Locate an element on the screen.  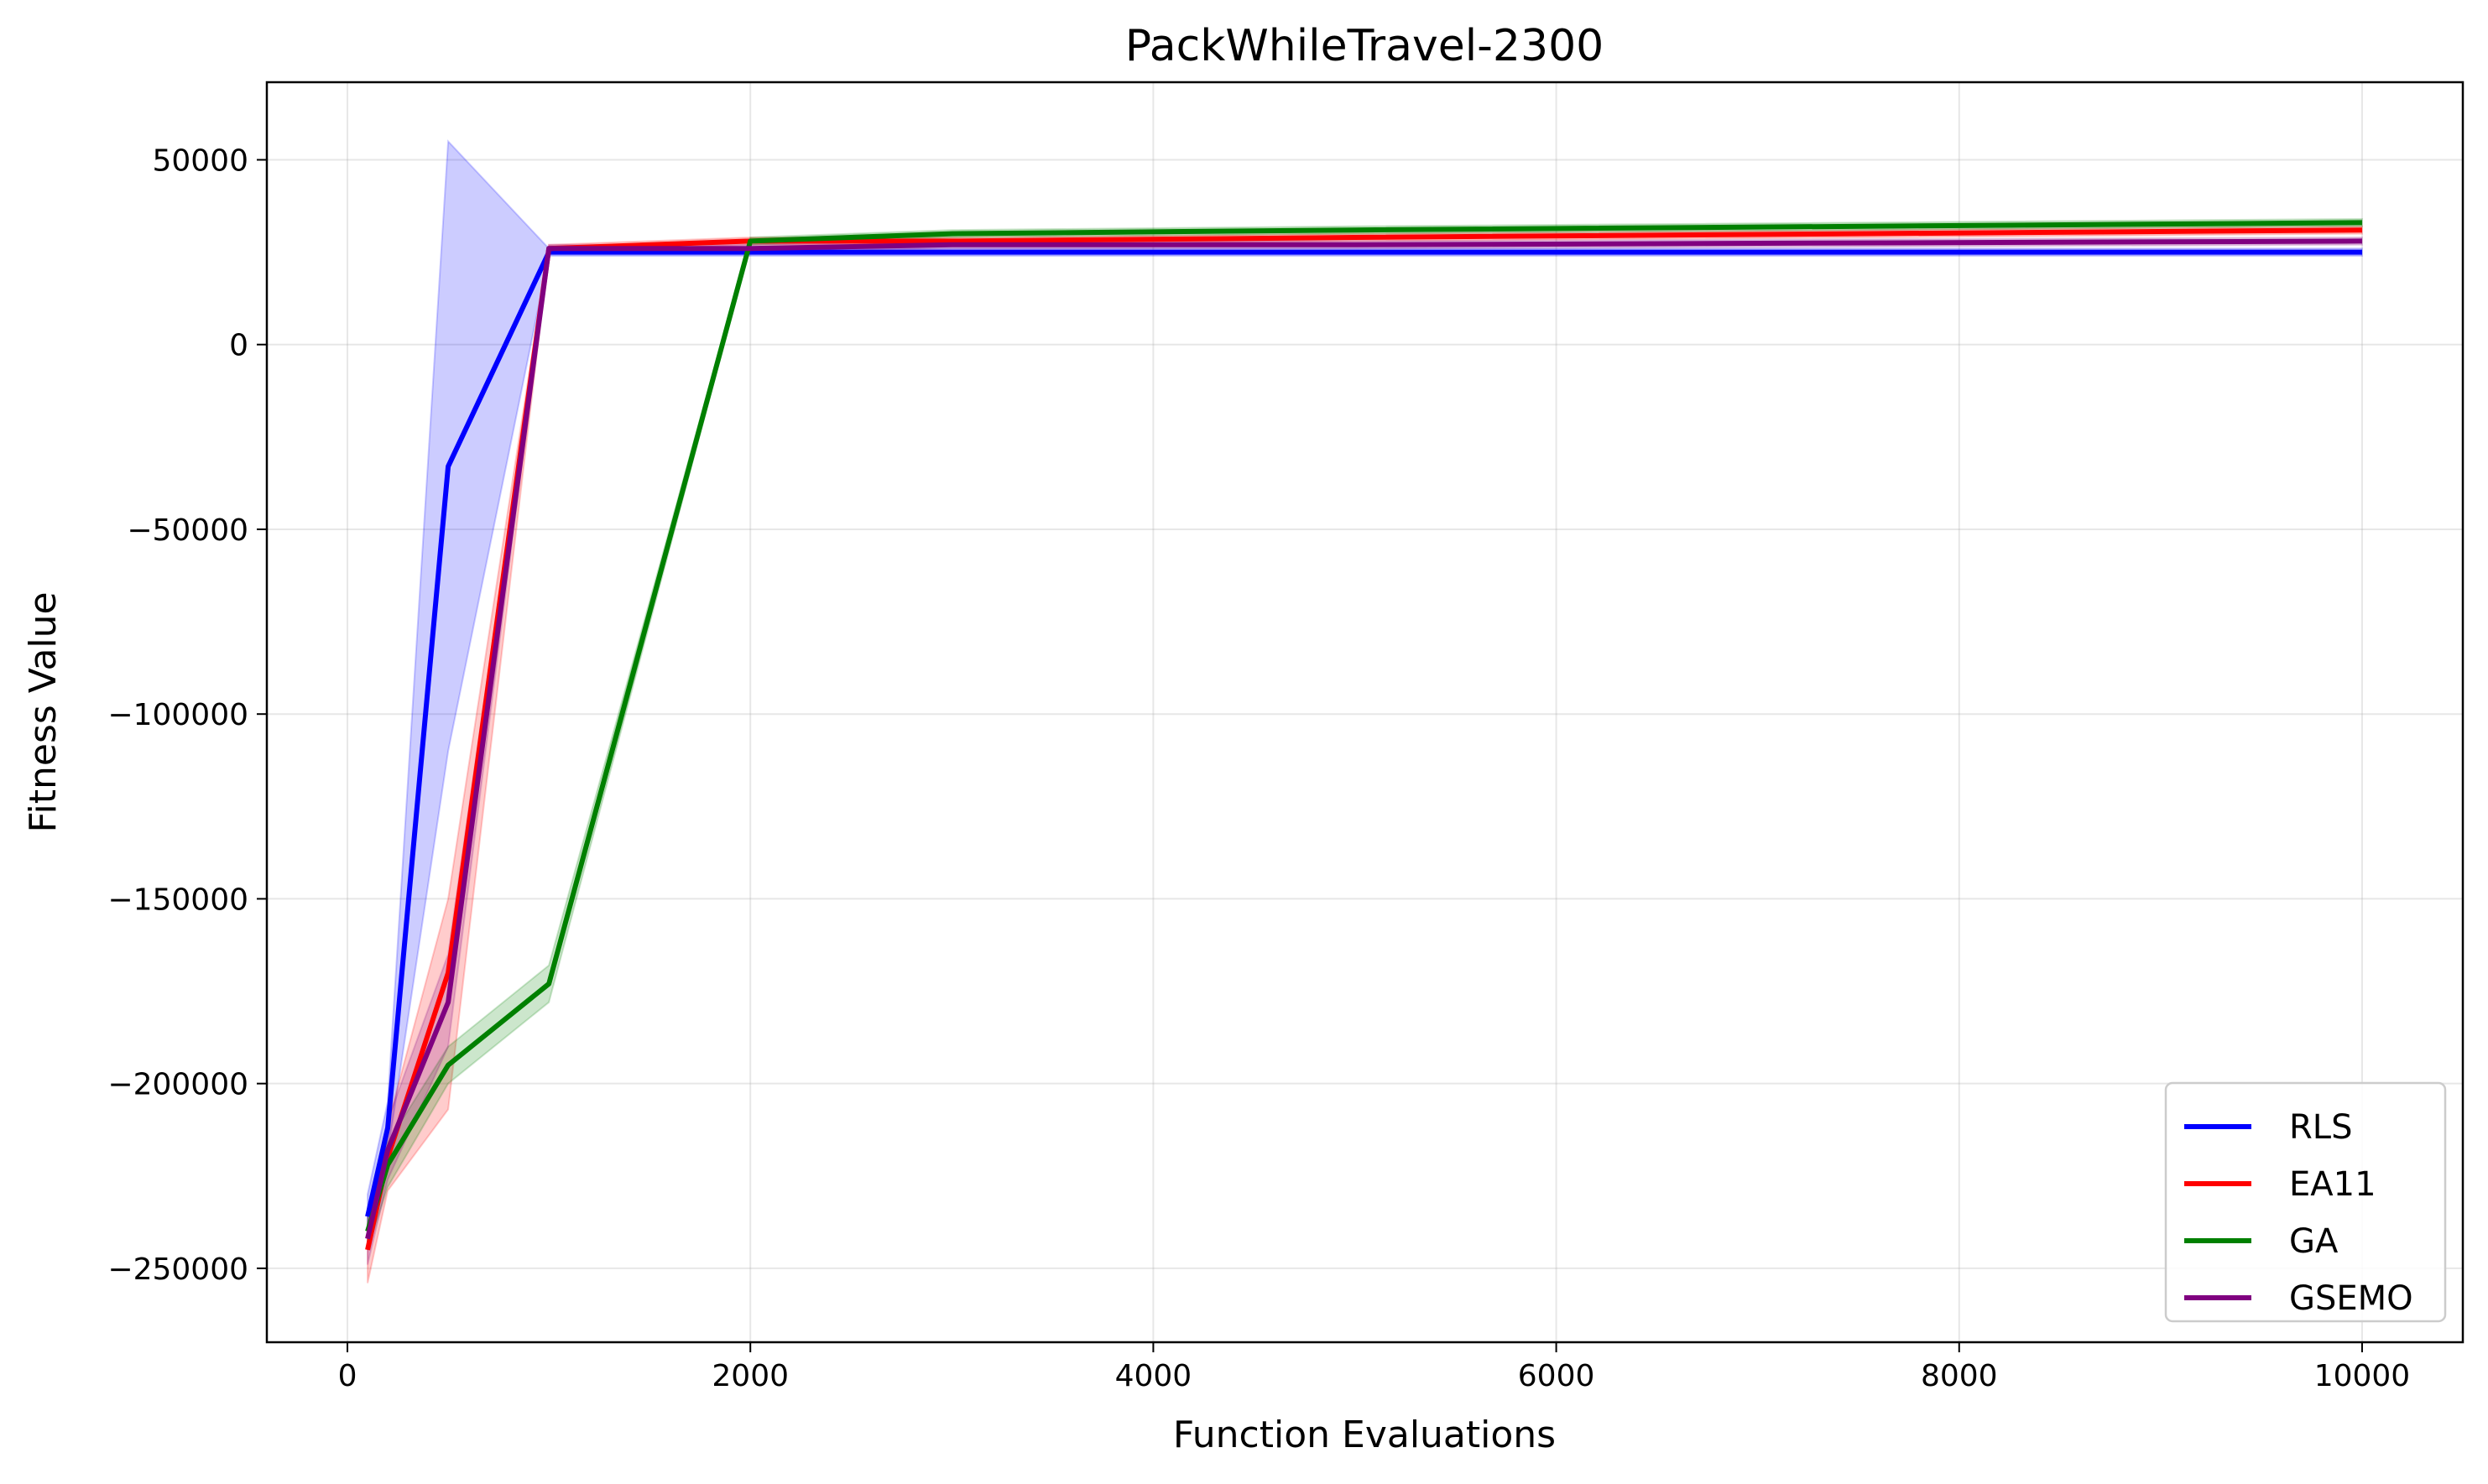
y-tick-label: −200000 is located at coordinates (177, 1085).